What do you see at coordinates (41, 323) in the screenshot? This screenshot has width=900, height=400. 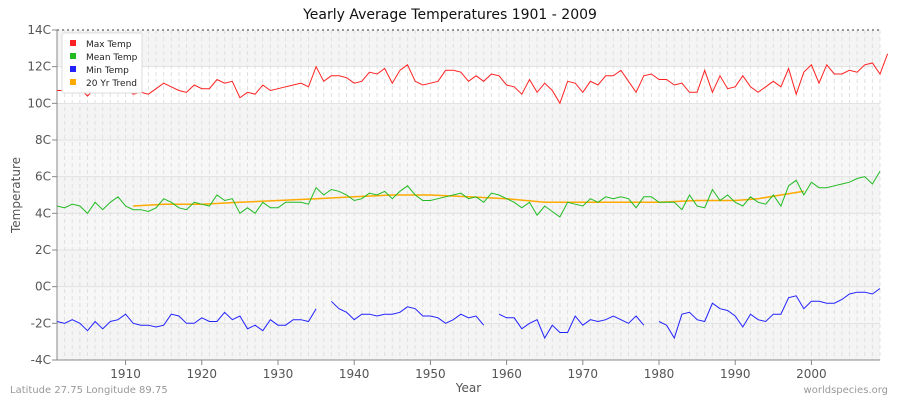 I see `y-tick-label: -2C` at bounding box center [41, 323].